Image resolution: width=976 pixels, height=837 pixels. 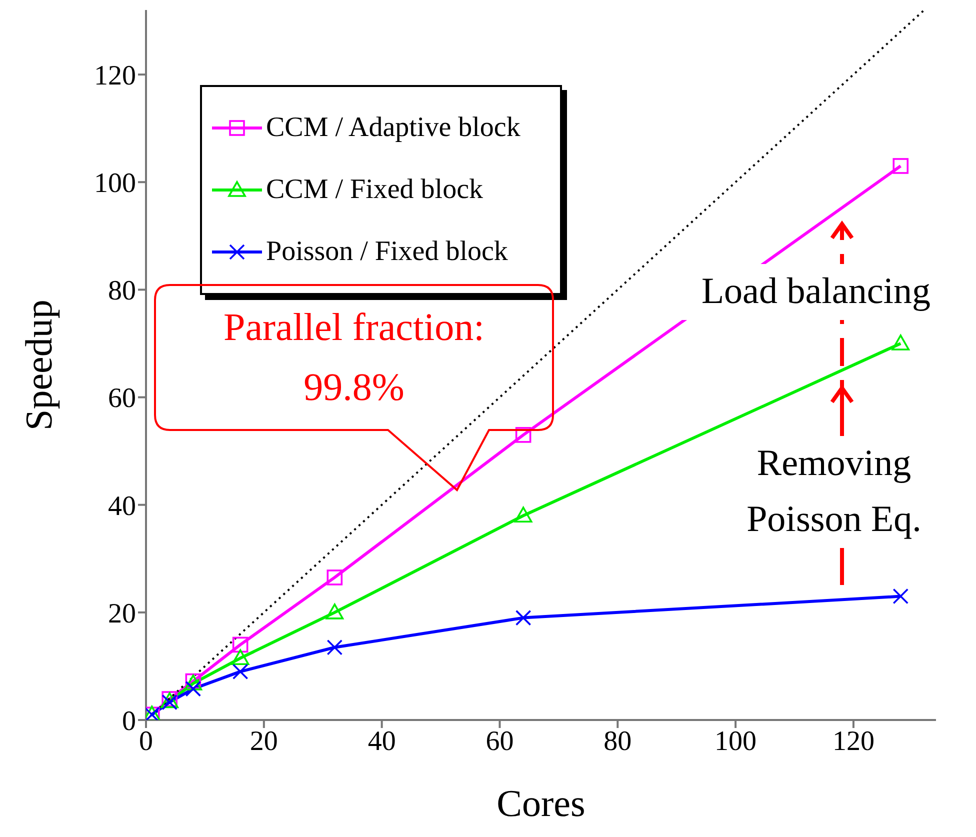 I want to click on legend-label: CCM / Fixed block, so click(x=375, y=190).